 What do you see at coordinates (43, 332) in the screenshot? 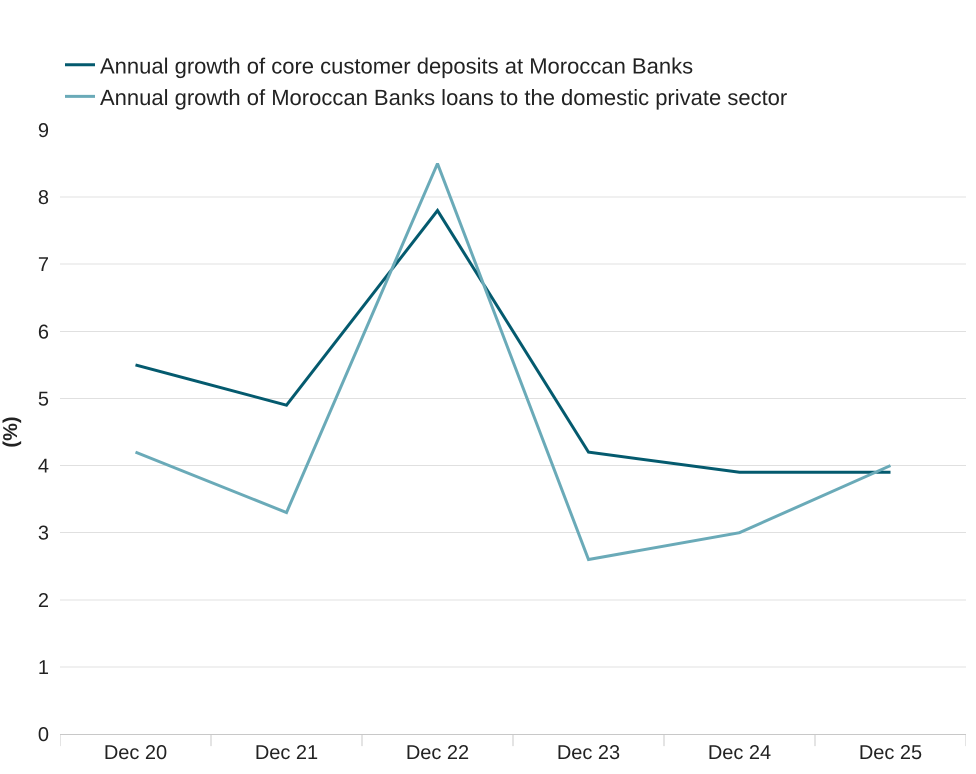
I see `y-tick-label: 6` at bounding box center [43, 332].